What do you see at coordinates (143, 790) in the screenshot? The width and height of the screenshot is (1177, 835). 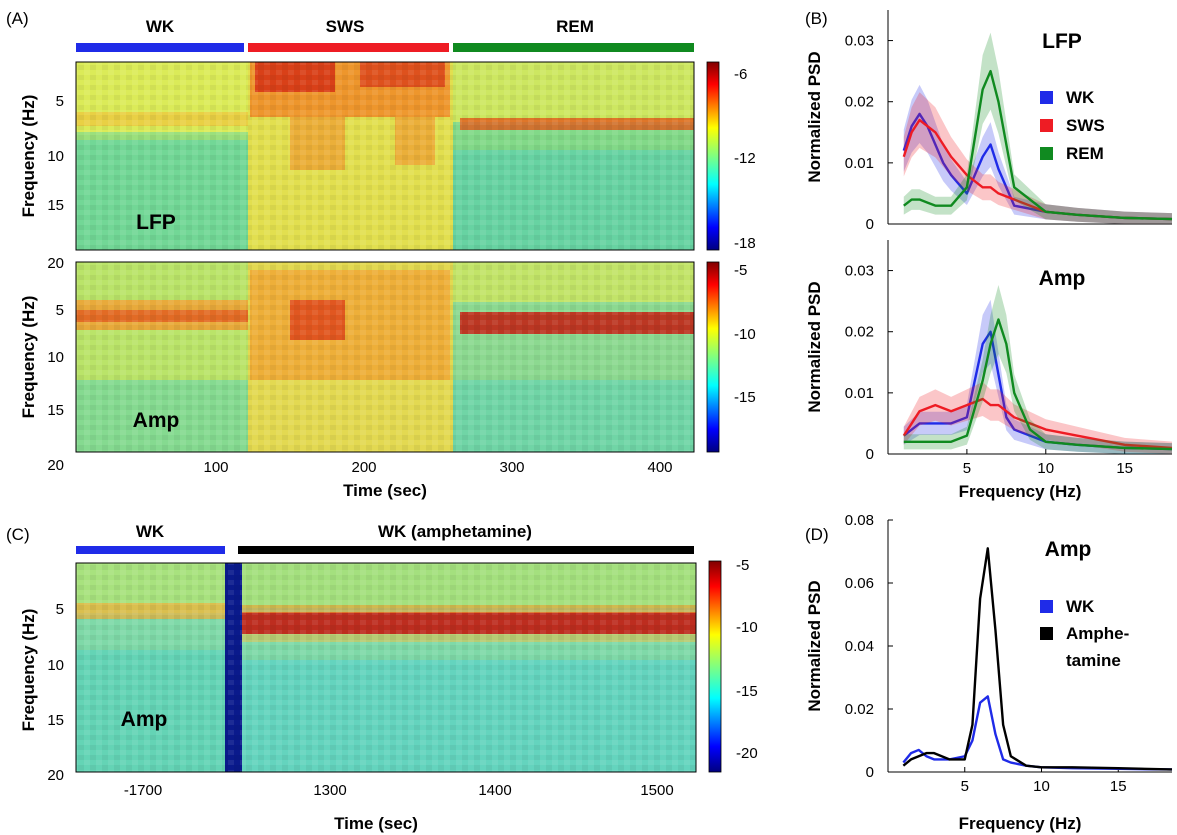 I see `xtick-c-1700: -1700` at bounding box center [143, 790].